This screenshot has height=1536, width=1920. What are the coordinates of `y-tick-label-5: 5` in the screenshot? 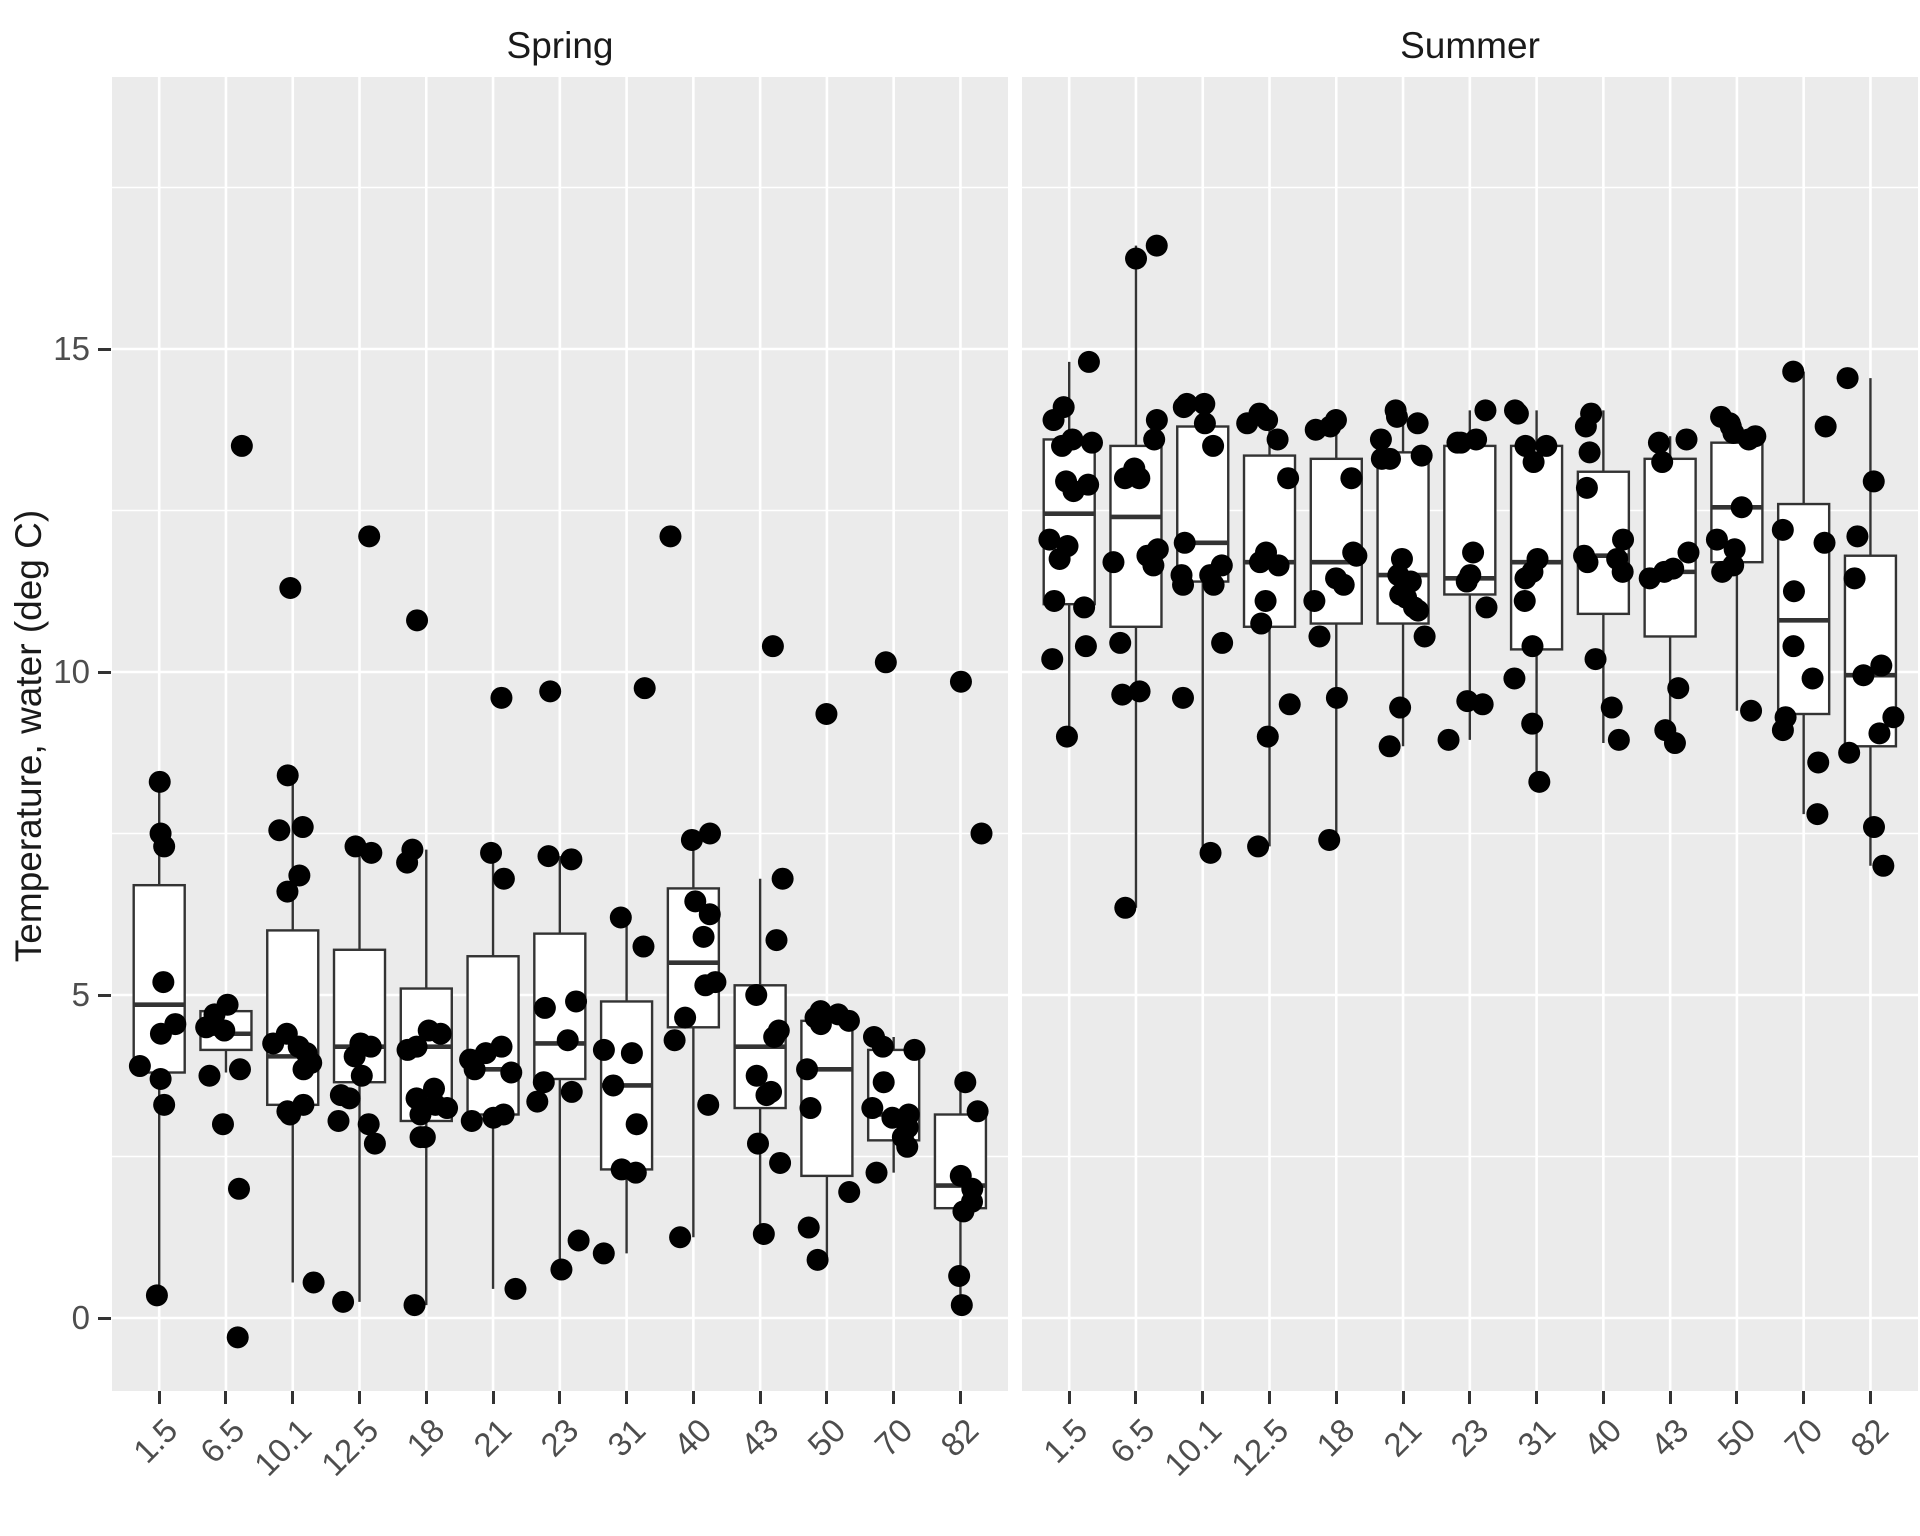 It's located at (80, 994).